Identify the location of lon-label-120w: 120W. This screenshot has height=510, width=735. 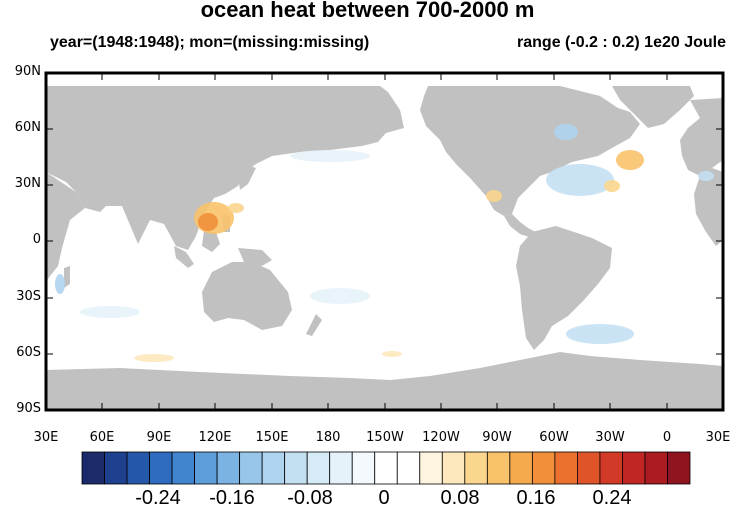
(441, 437).